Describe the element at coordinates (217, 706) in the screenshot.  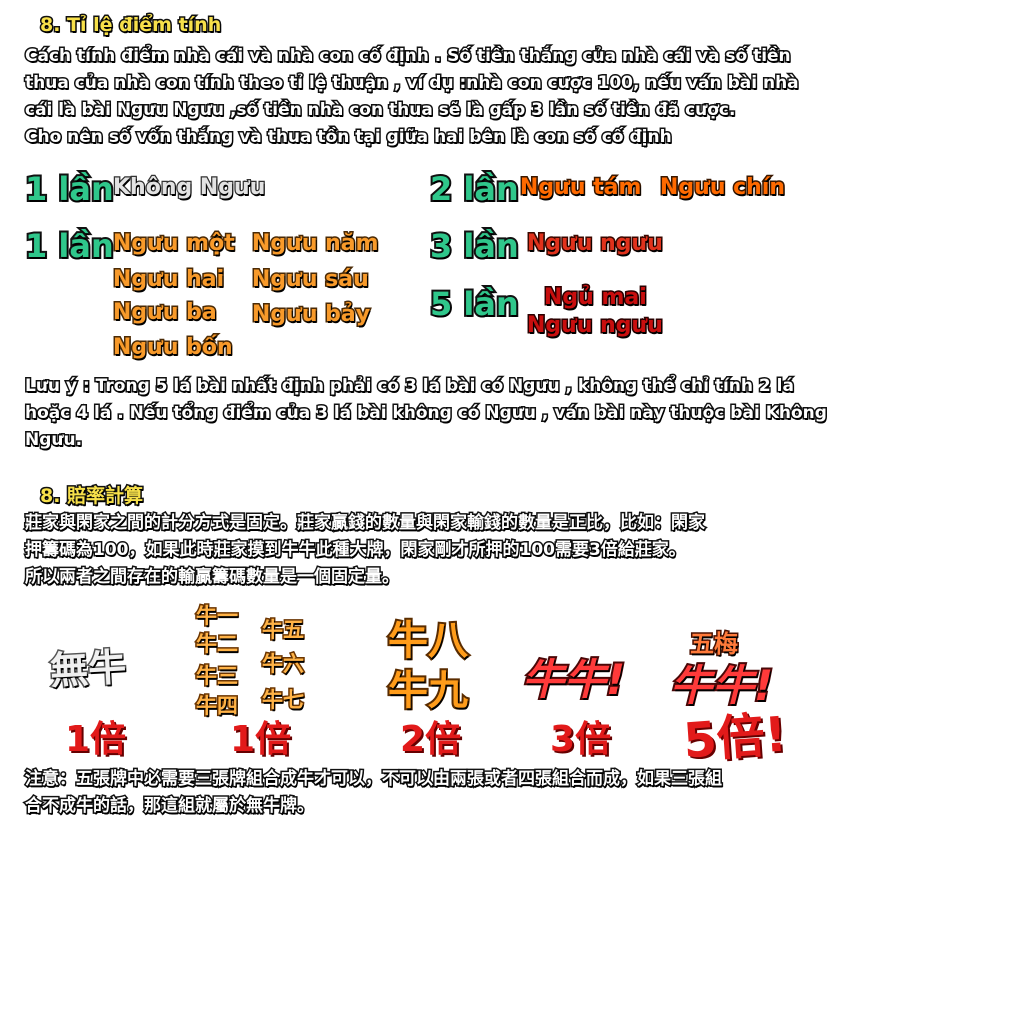
I see `hand-art: 牛四` at that location.